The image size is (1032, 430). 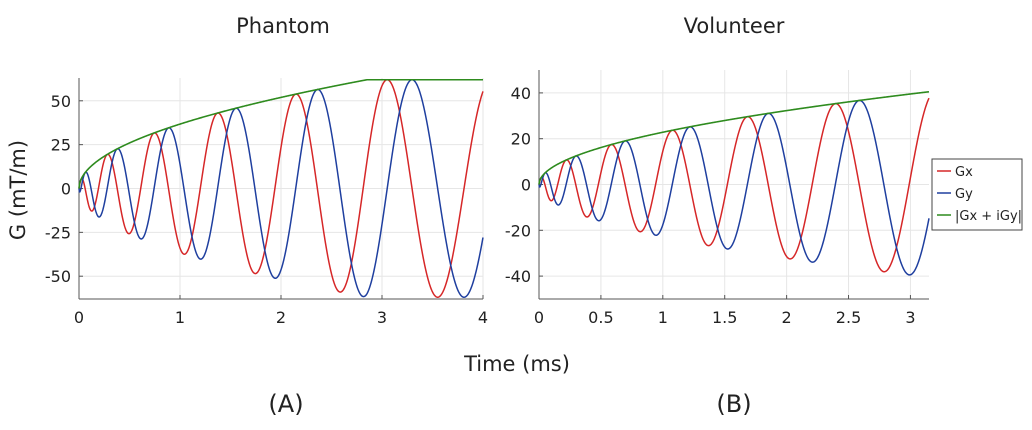 I want to click on phantom-x-tick-label: 3, so click(x=382, y=317).